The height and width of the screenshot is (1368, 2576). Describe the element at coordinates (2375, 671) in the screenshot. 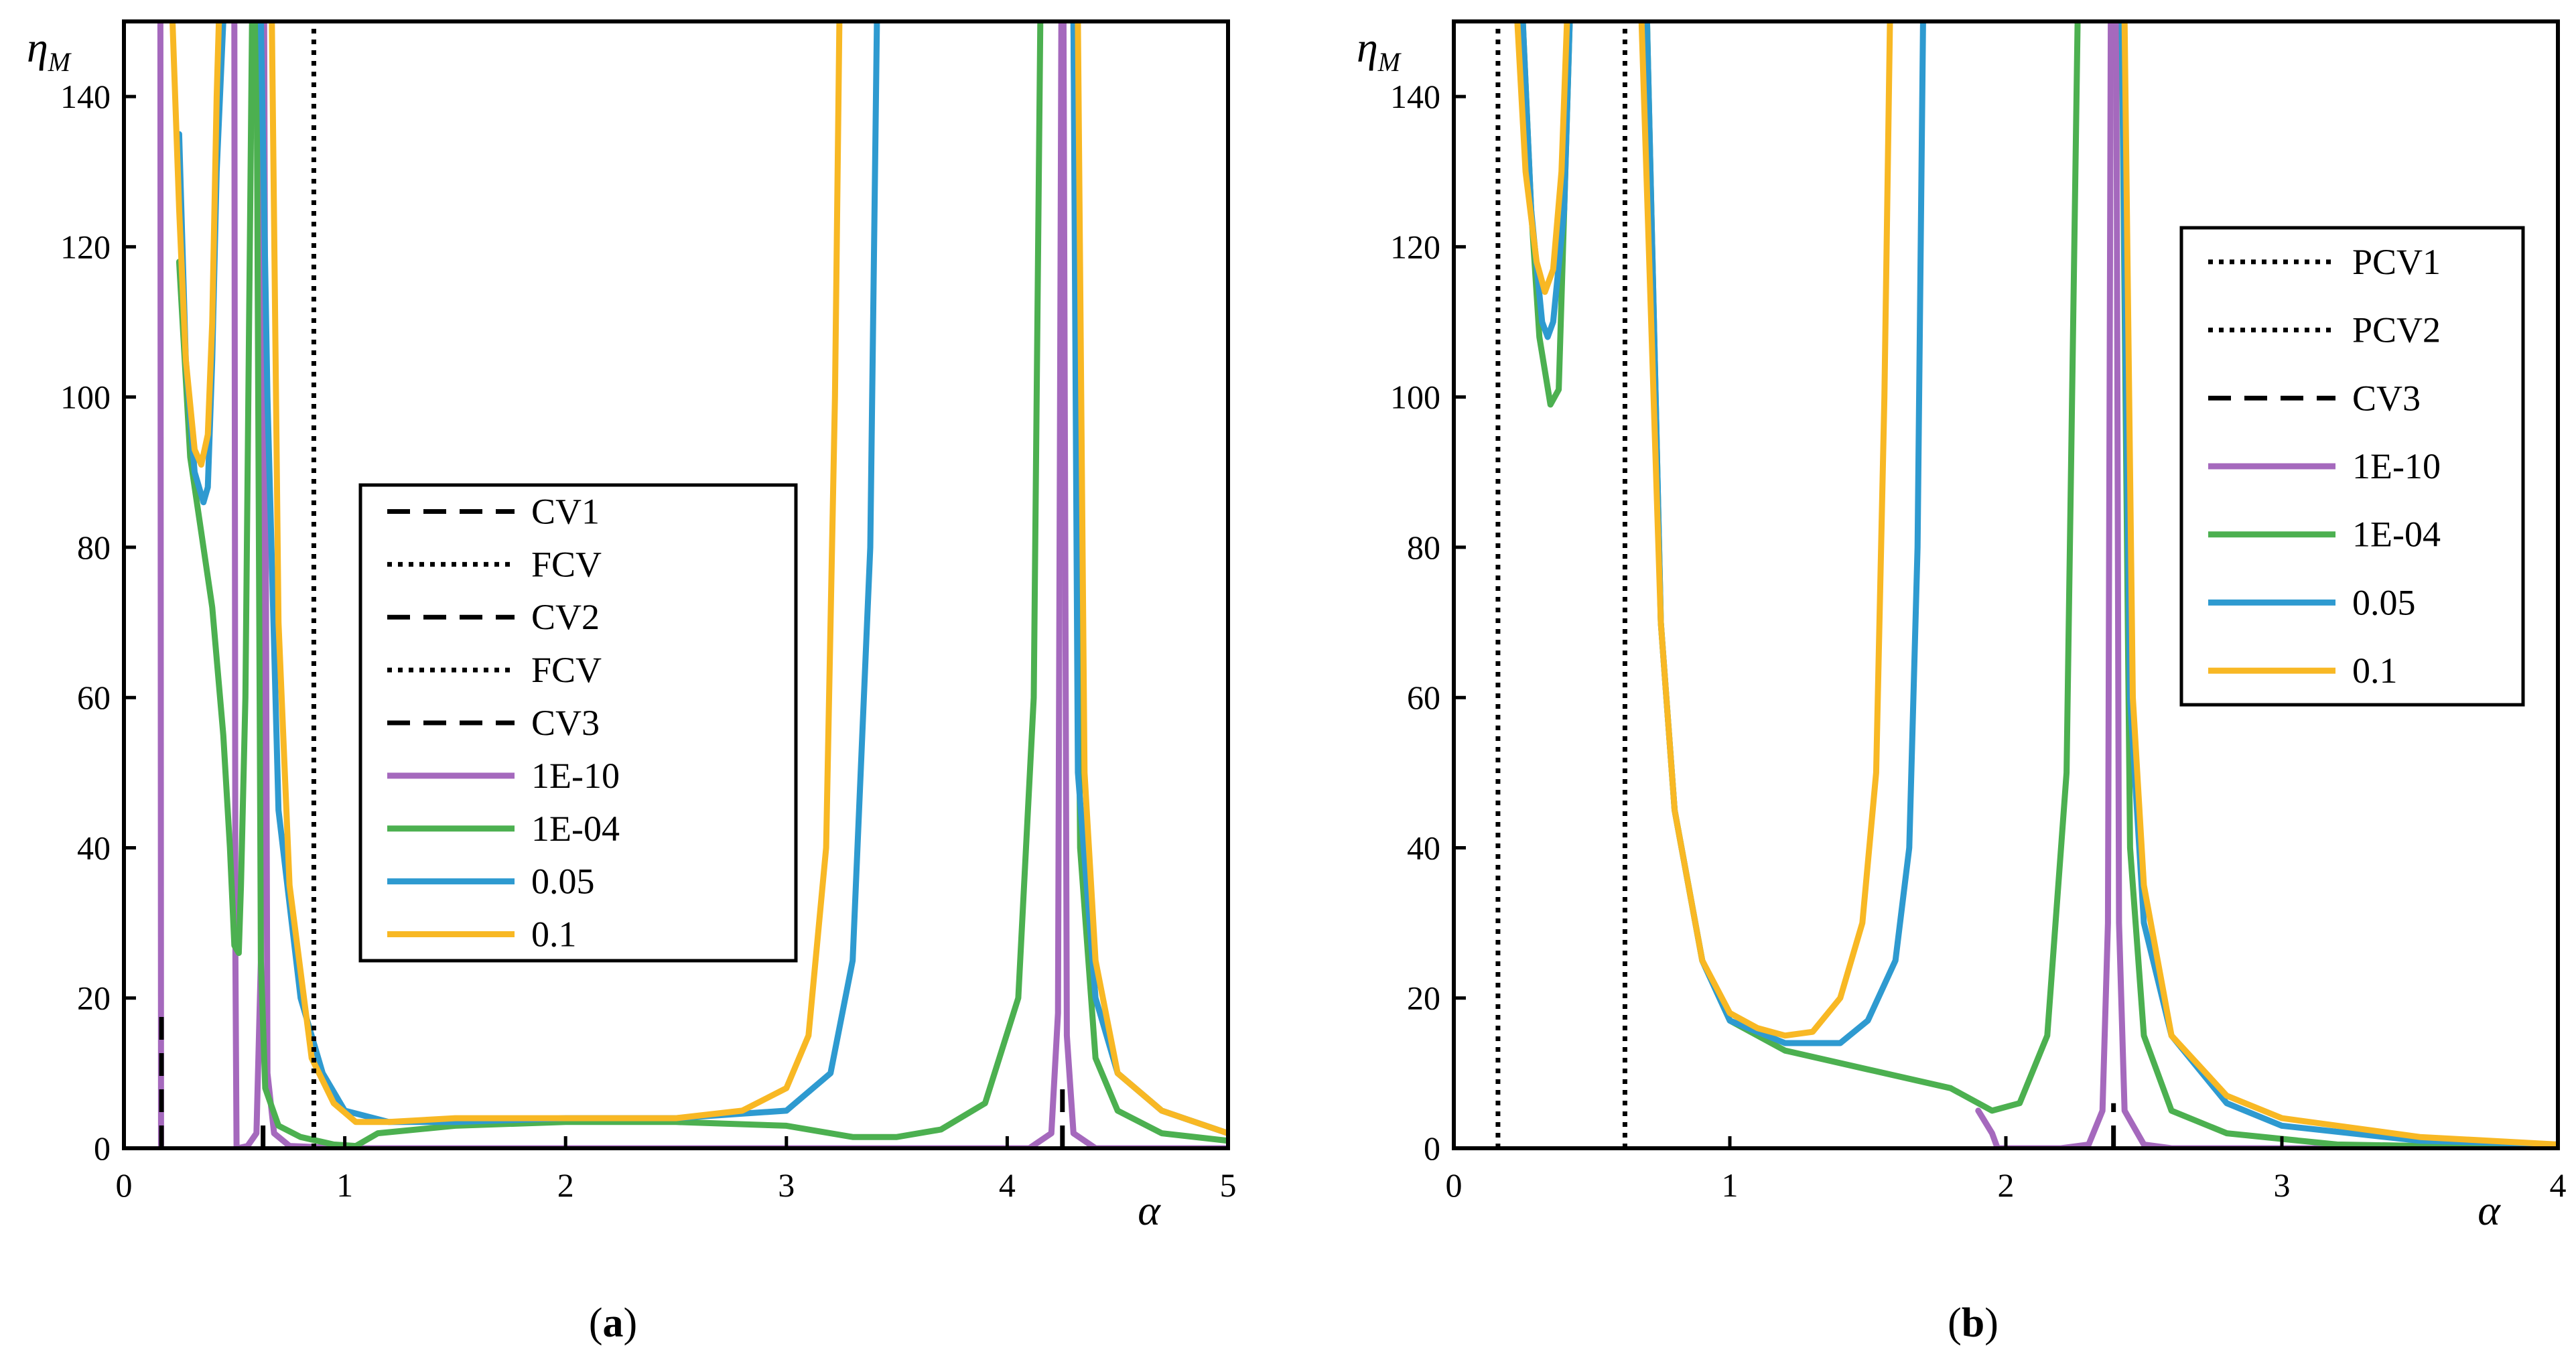

I see `legend-label-b-6: 0.1` at that location.